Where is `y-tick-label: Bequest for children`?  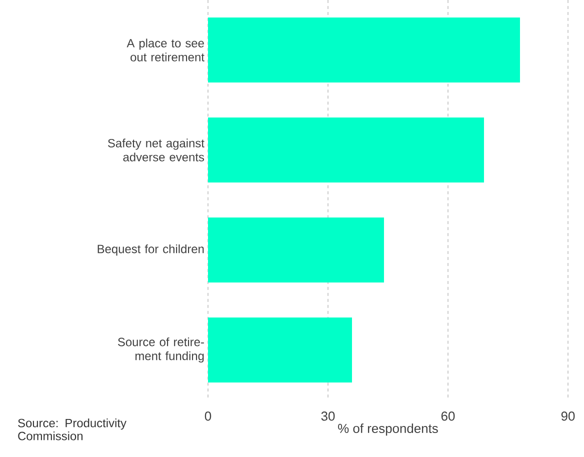 y-tick-label: Bequest for children is located at coordinates (151, 250).